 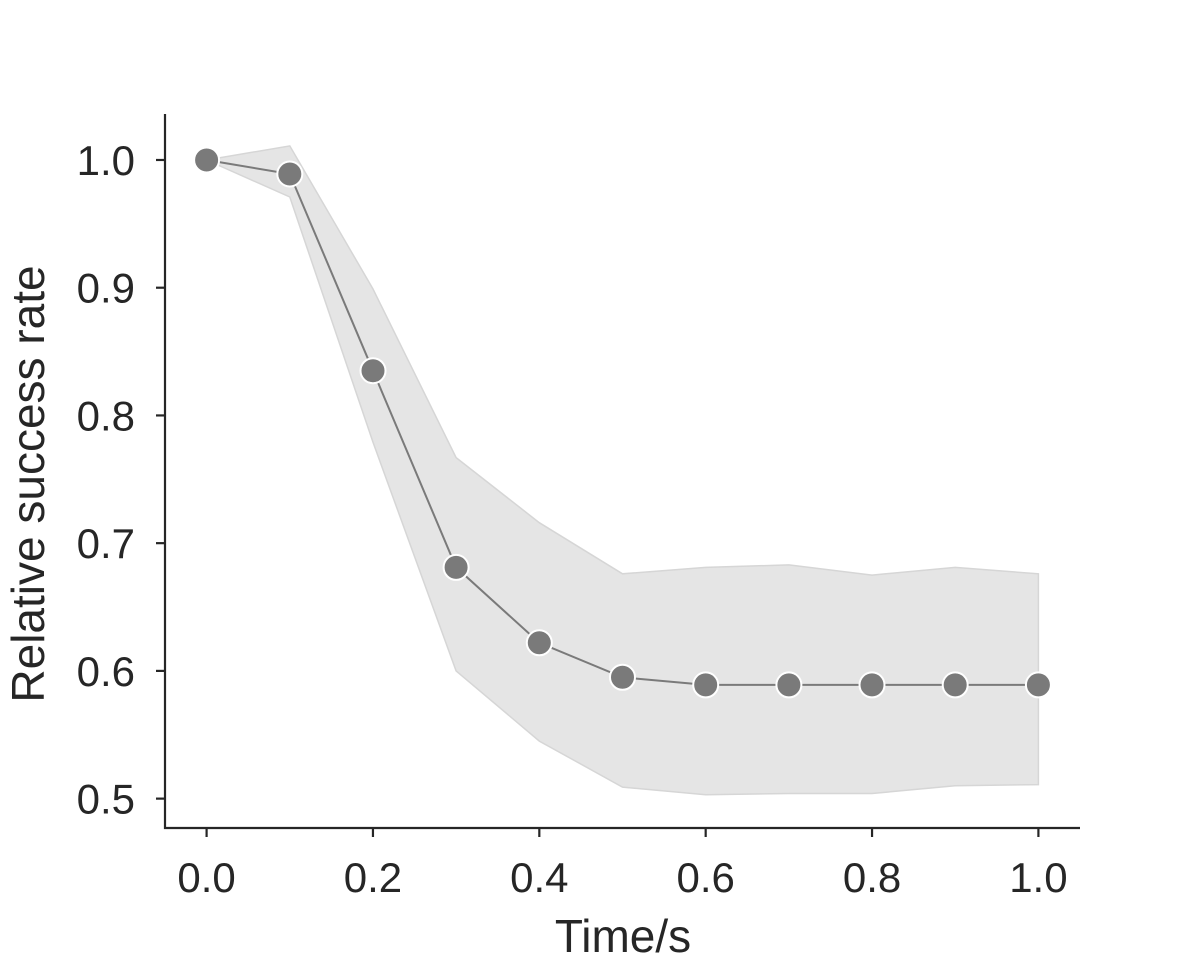 I want to click on x-tick-label: 0.0, so click(x=206, y=877).